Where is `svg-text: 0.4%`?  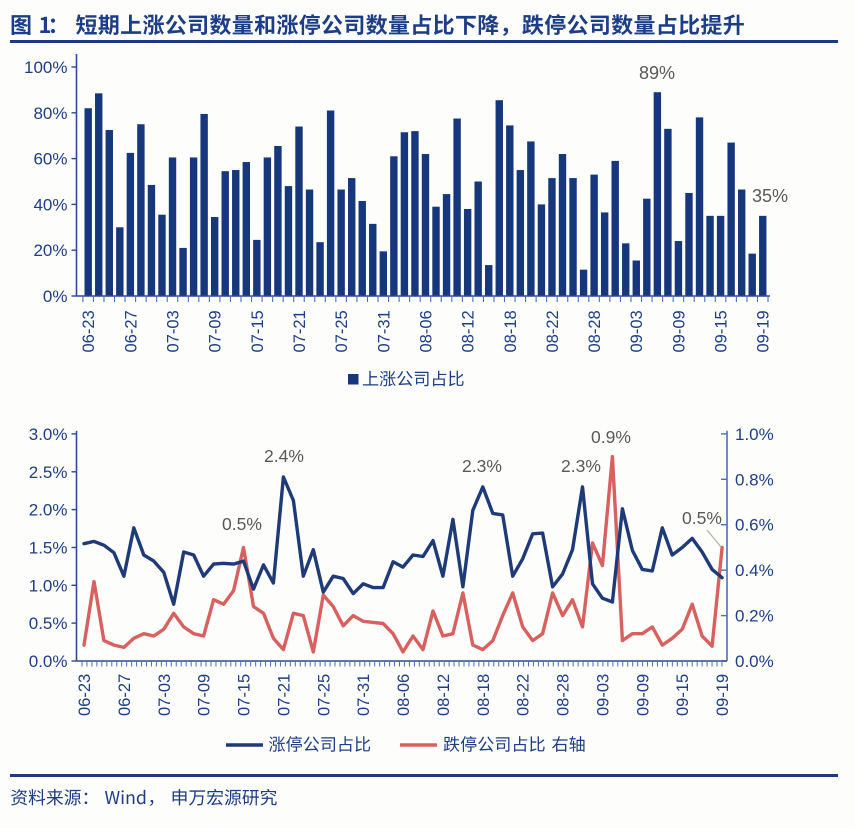
svg-text: 0.4% is located at coordinates (754, 570).